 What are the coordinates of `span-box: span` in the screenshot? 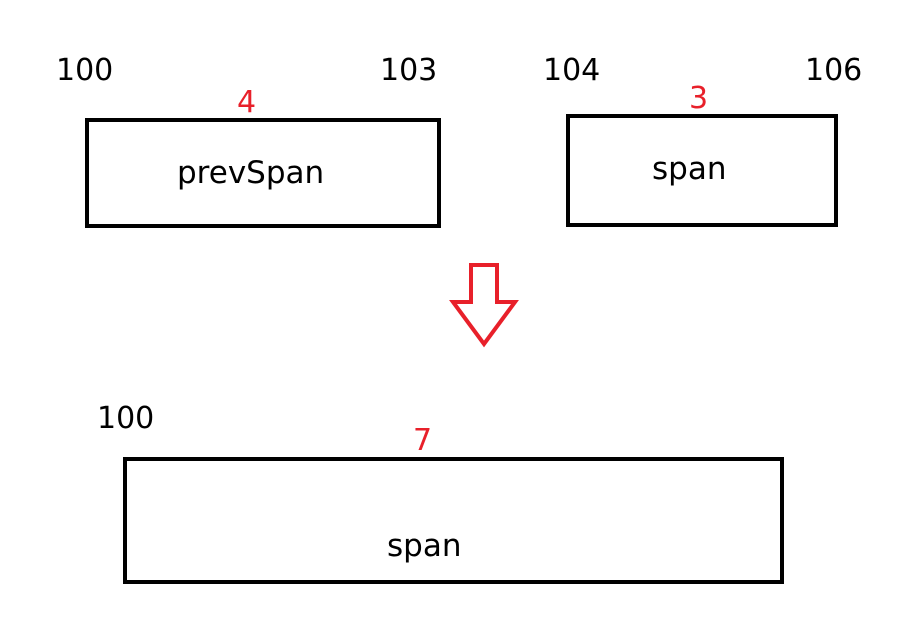 It's located at (702, 170).